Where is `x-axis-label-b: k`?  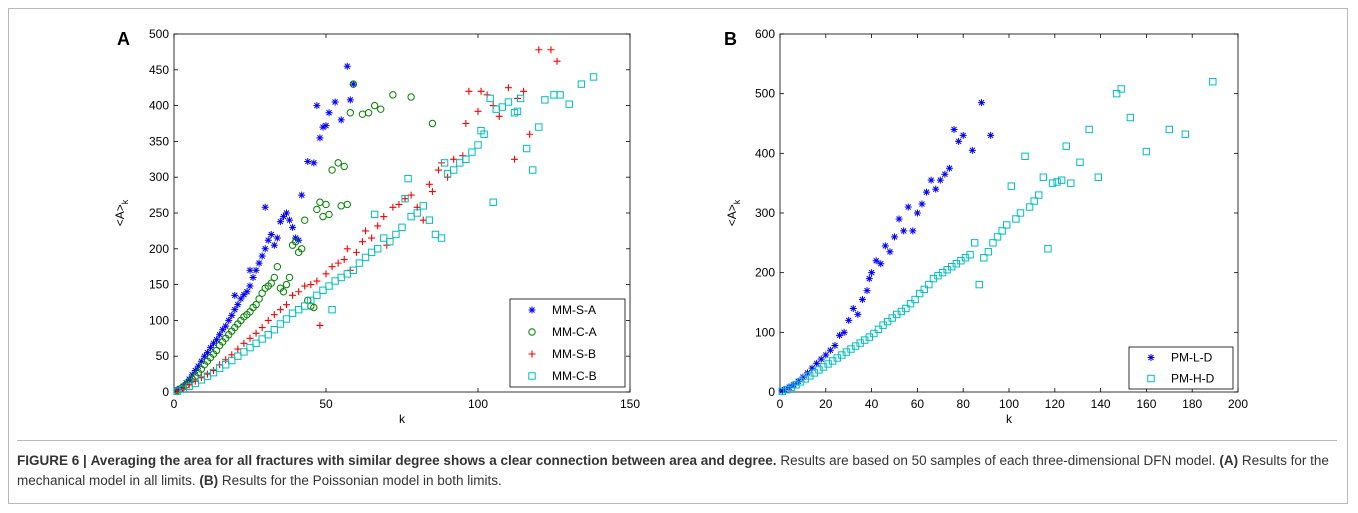
x-axis-label-b: k is located at coordinates (1009, 419).